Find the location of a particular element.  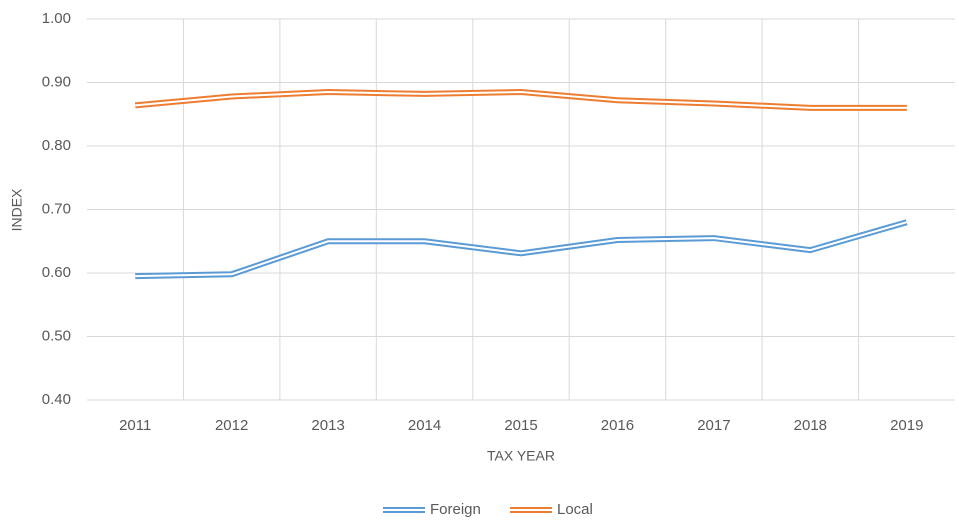

legend-label: Local is located at coordinates (575, 509).